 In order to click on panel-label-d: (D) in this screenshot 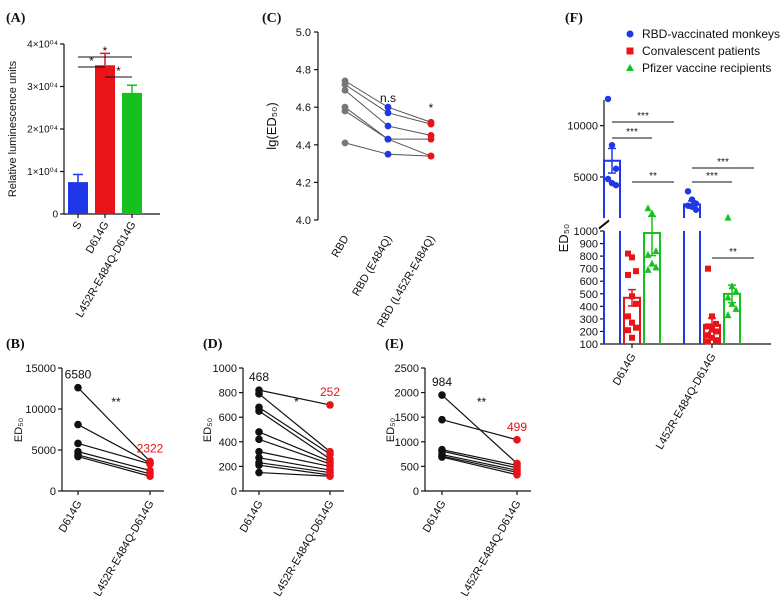, I will do `click(213, 344)`.